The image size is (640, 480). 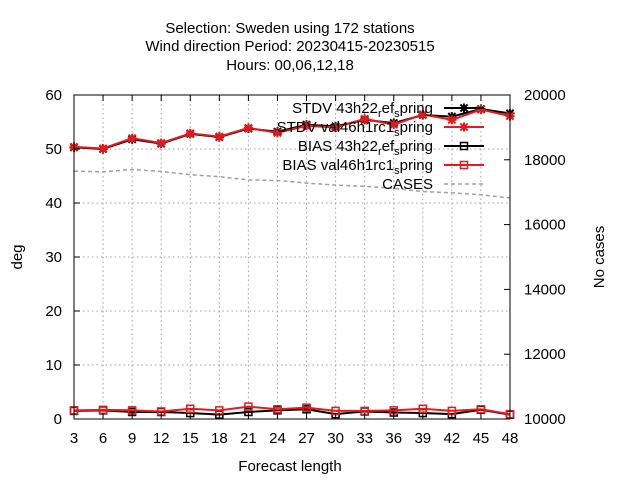 I want to click on x-tick-label: 15, so click(x=190, y=438).